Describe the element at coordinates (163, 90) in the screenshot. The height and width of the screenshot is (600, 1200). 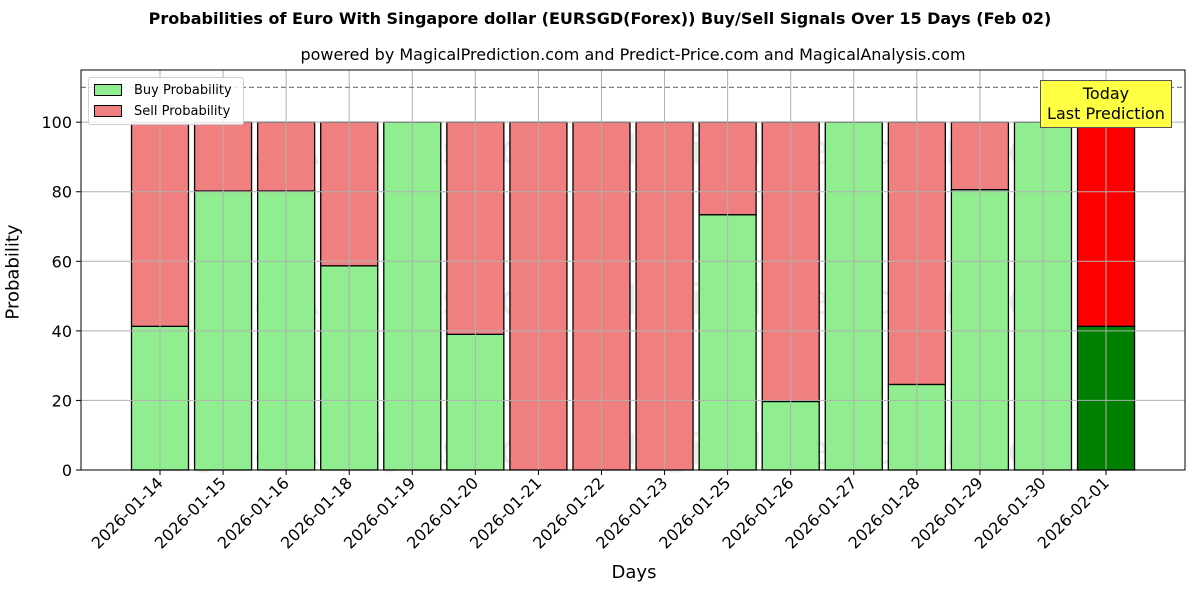
I see `legend-item-buy: Buy Probability` at that location.